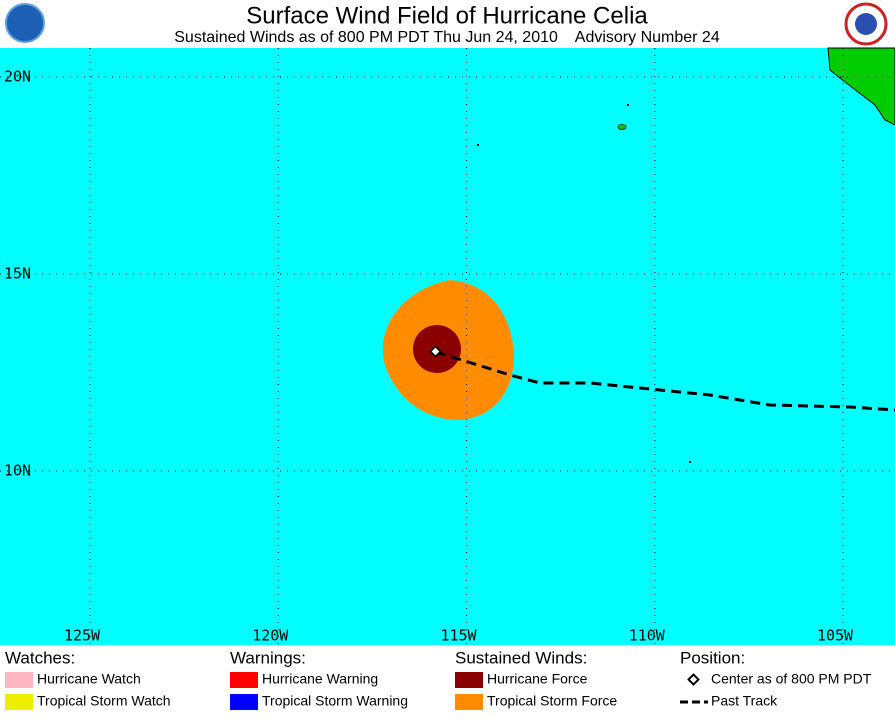 This screenshot has height=721, width=895. I want to click on legend-item: Tropical Storm Watch, so click(104, 701).